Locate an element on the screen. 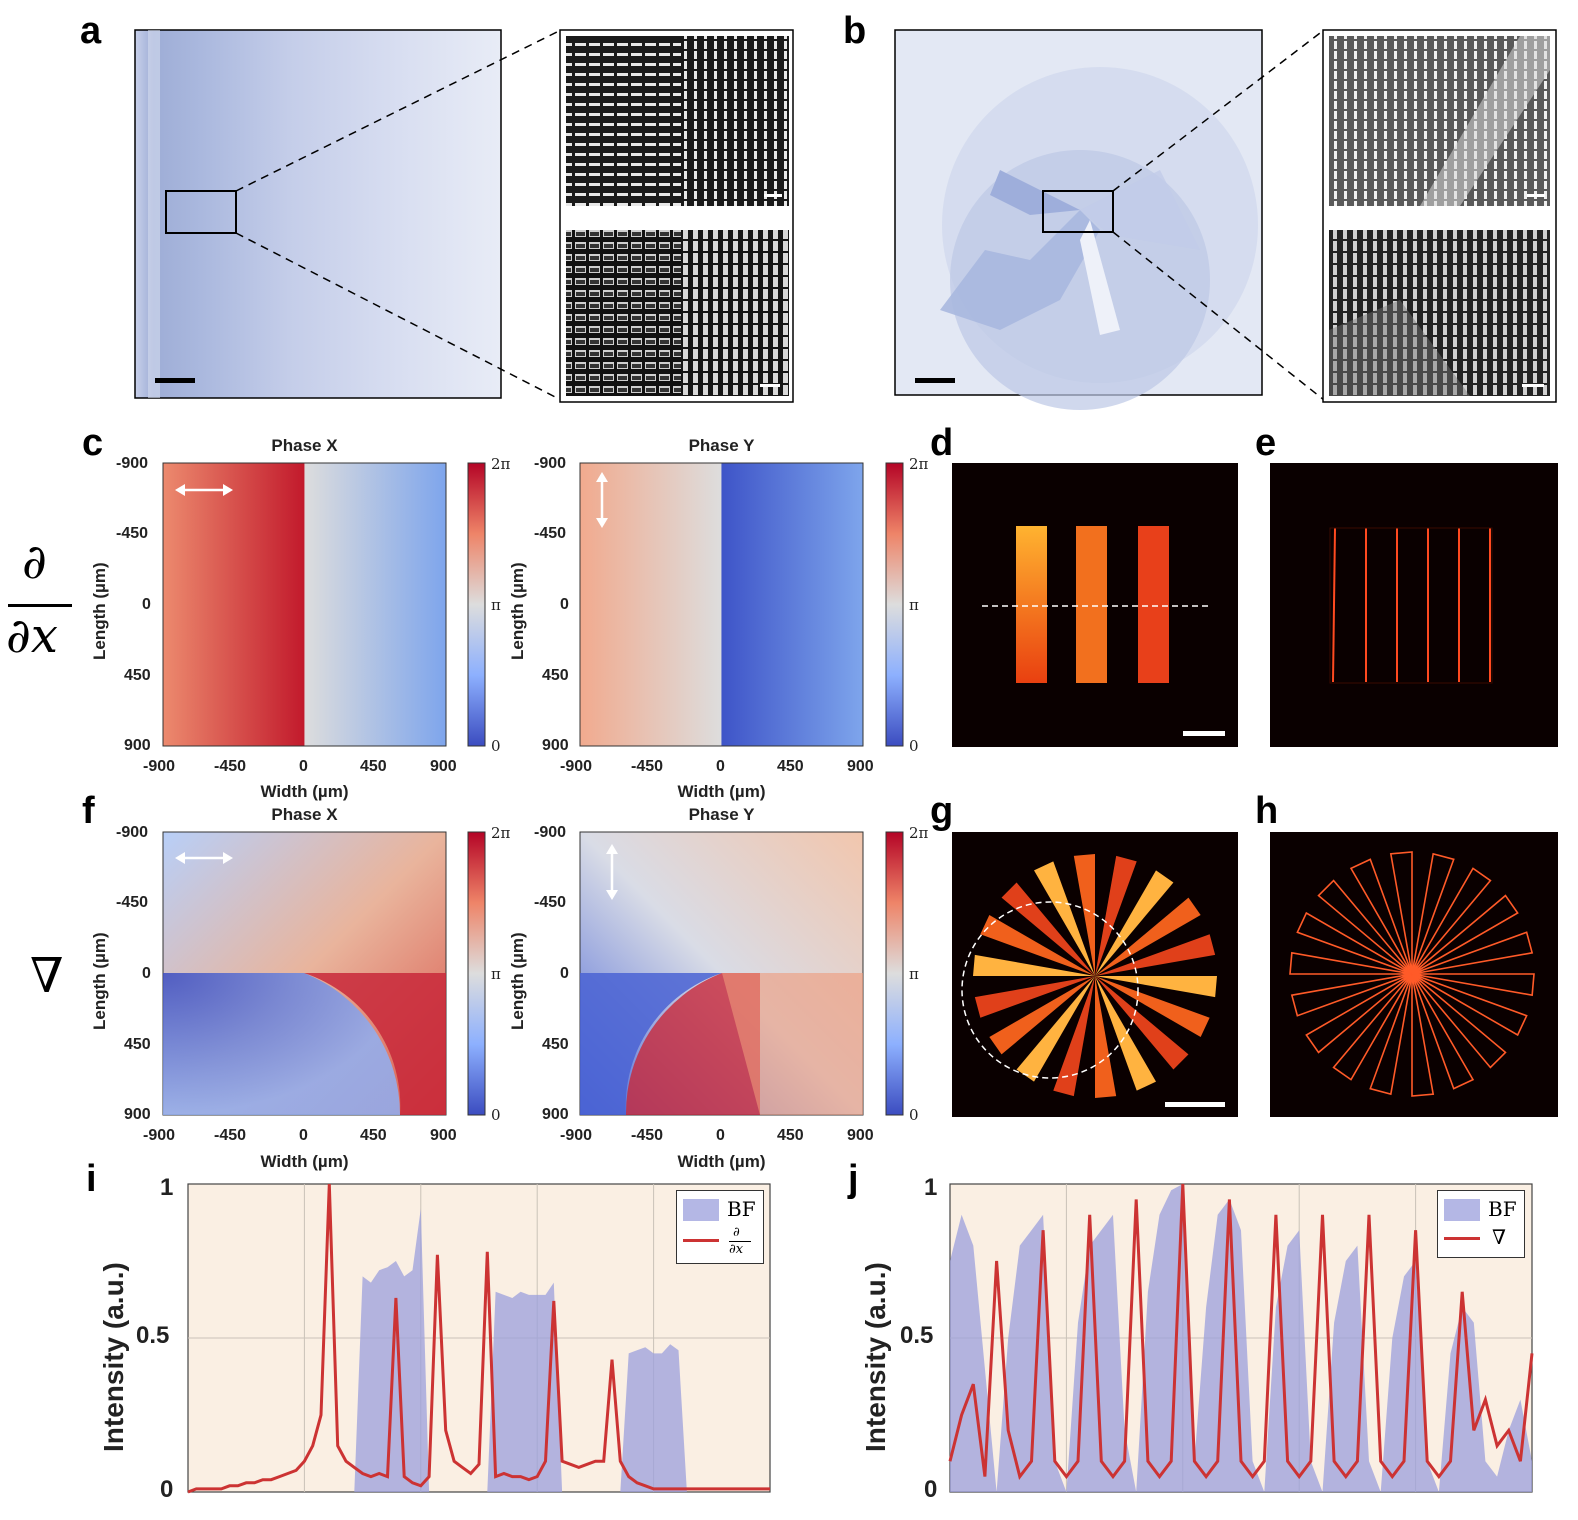 The image size is (1578, 1520). scale-bar-a is located at coordinates (175, 380).